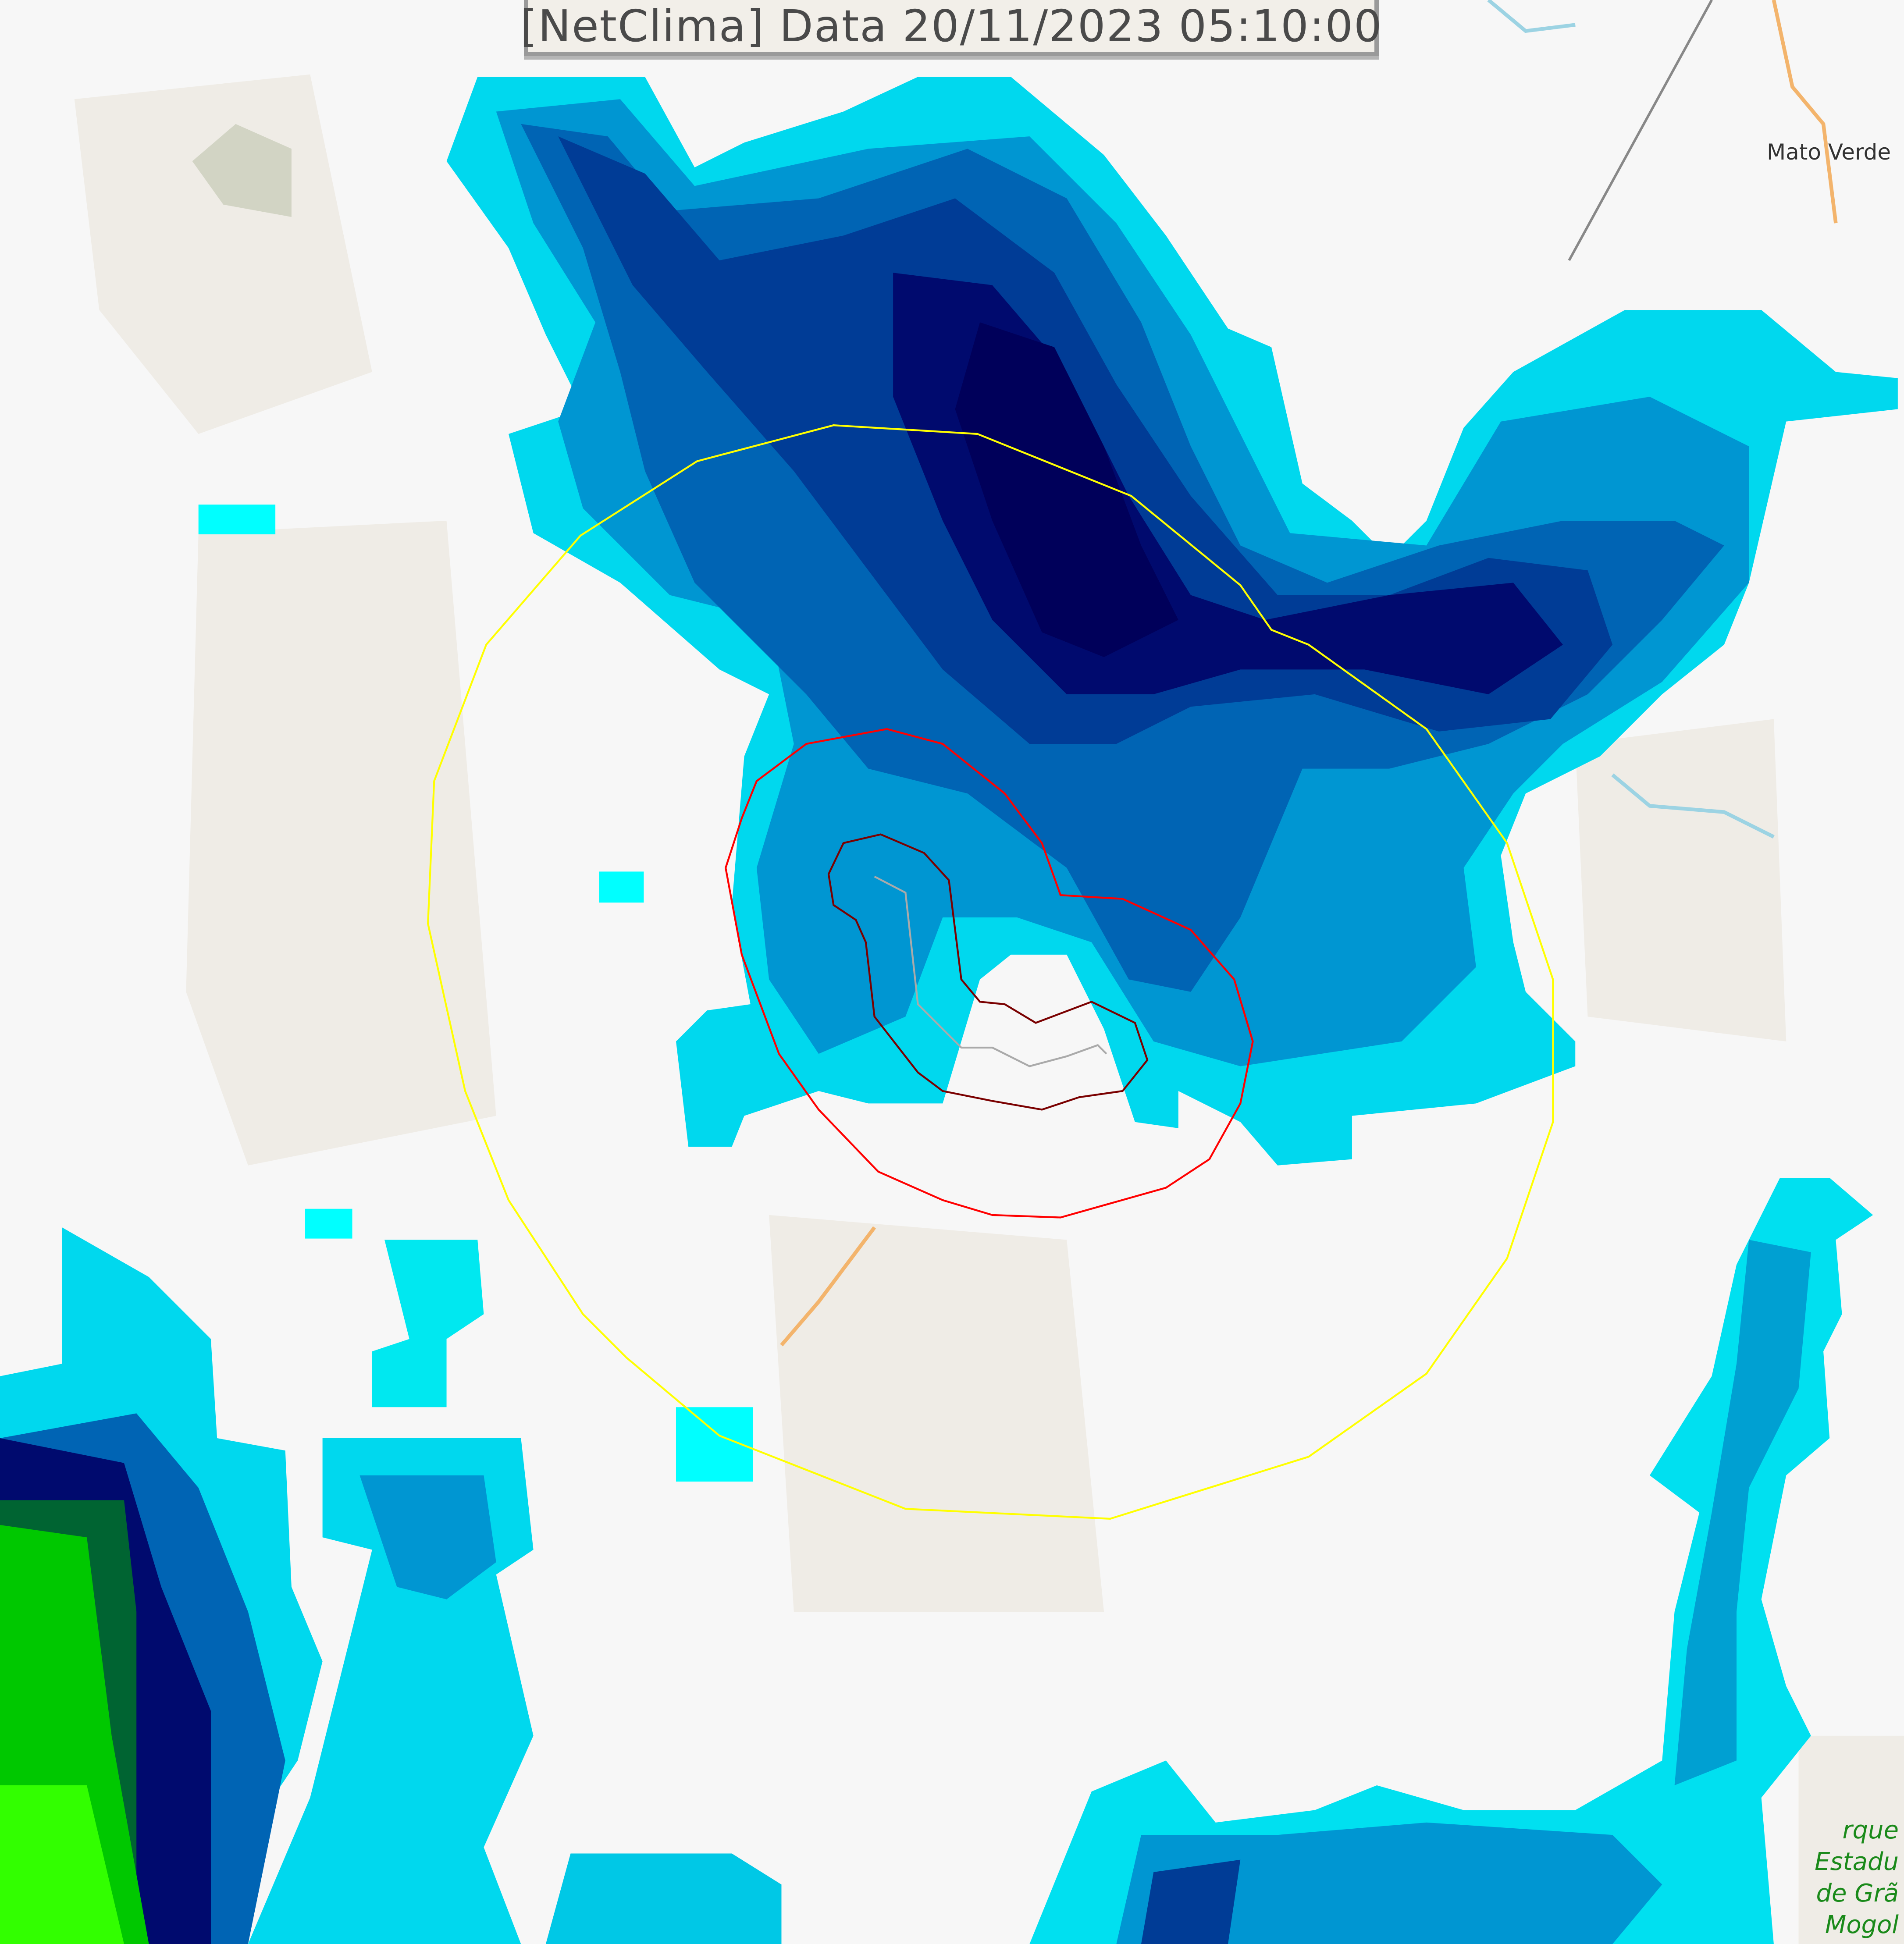 The width and height of the screenshot is (1904, 1944). What do you see at coordinates (1857, 1893) in the screenshot?
I see `park-label-line: de Grã` at bounding box center [1857, 1893].